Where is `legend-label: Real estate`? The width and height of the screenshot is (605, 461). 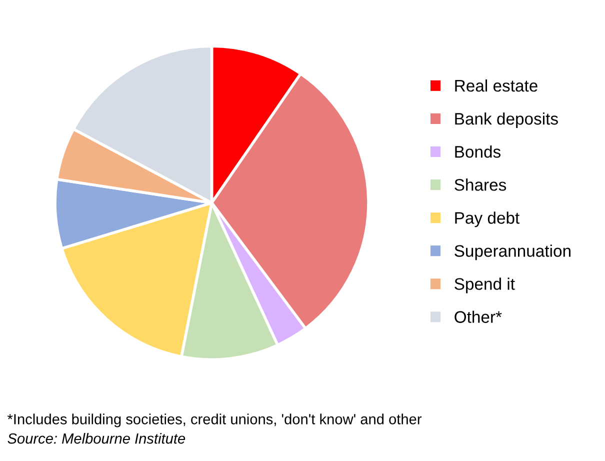 legend-label: Real estate is located at coordinates (496, 85).